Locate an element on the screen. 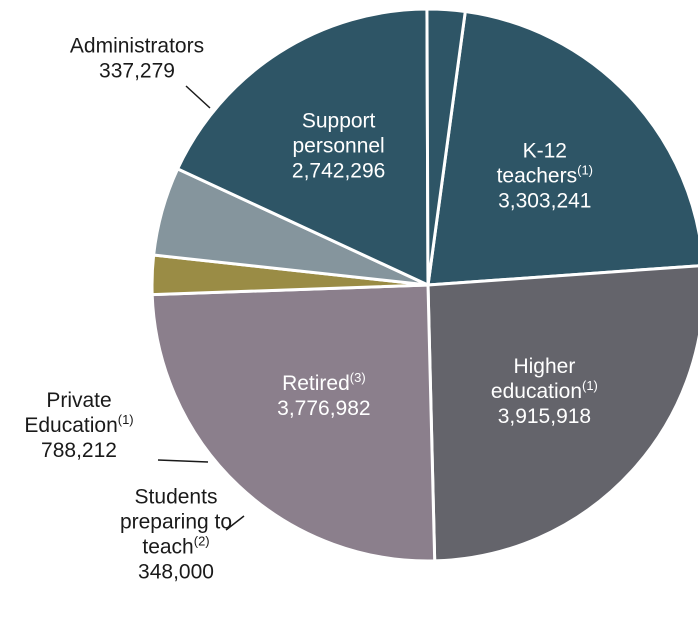 The height and width of the screenshot is (634, 698). slice-label-k-12-teachers: K-12 teachers(1) 3,303,241 is located at coordinates (545, 176).